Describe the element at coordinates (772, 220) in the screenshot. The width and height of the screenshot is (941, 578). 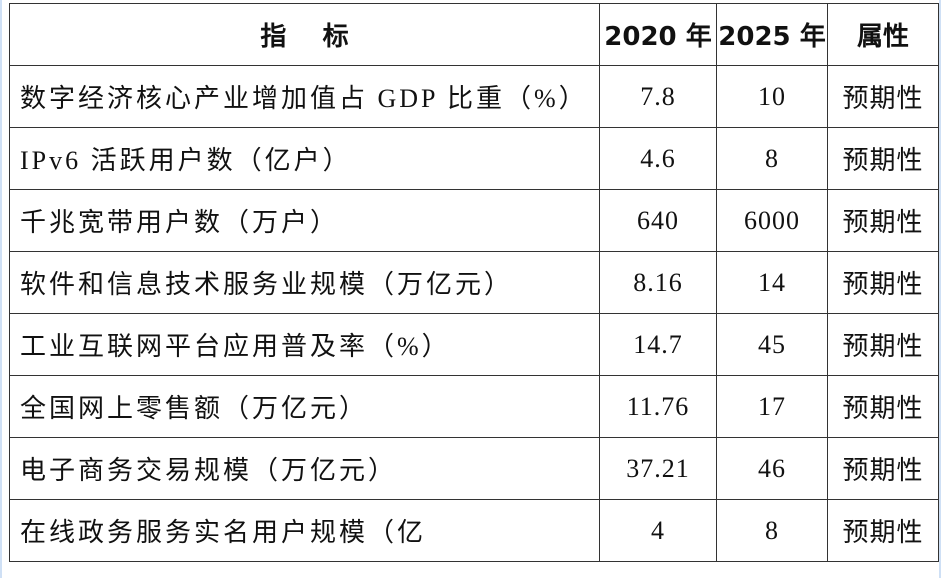
I see `table-cell: 6000` at that location.